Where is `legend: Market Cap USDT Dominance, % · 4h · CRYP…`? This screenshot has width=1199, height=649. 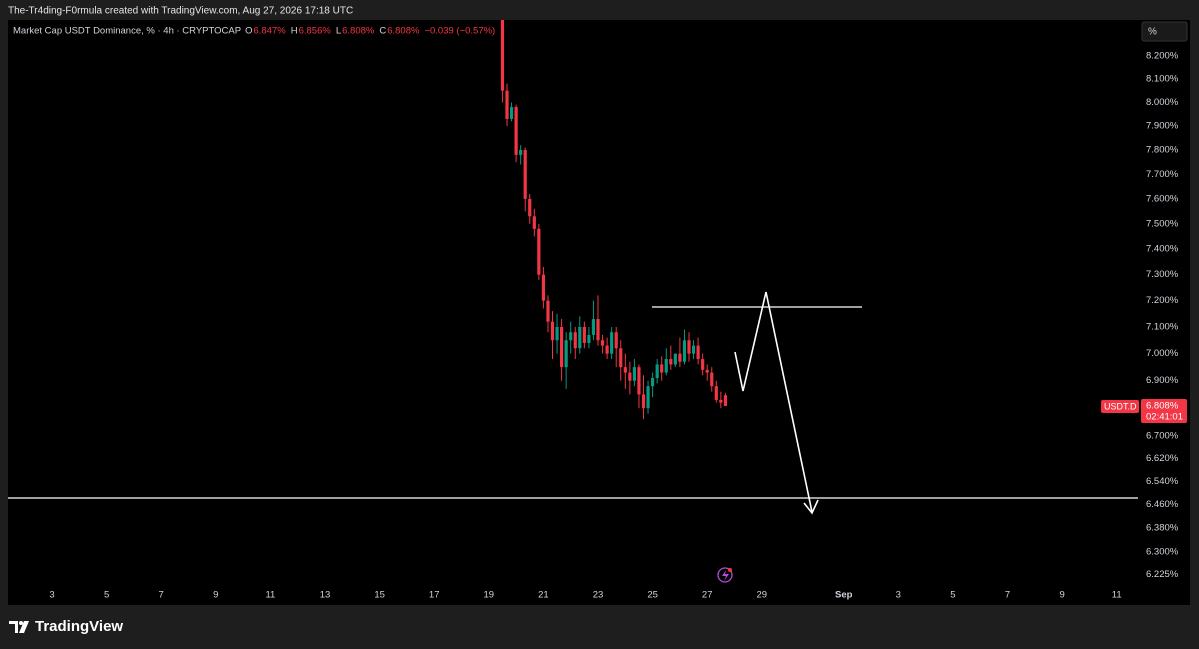
legend: Market Cap USDT Dominance, % · 4h · CRYP… is located at coordinates (254, 31).